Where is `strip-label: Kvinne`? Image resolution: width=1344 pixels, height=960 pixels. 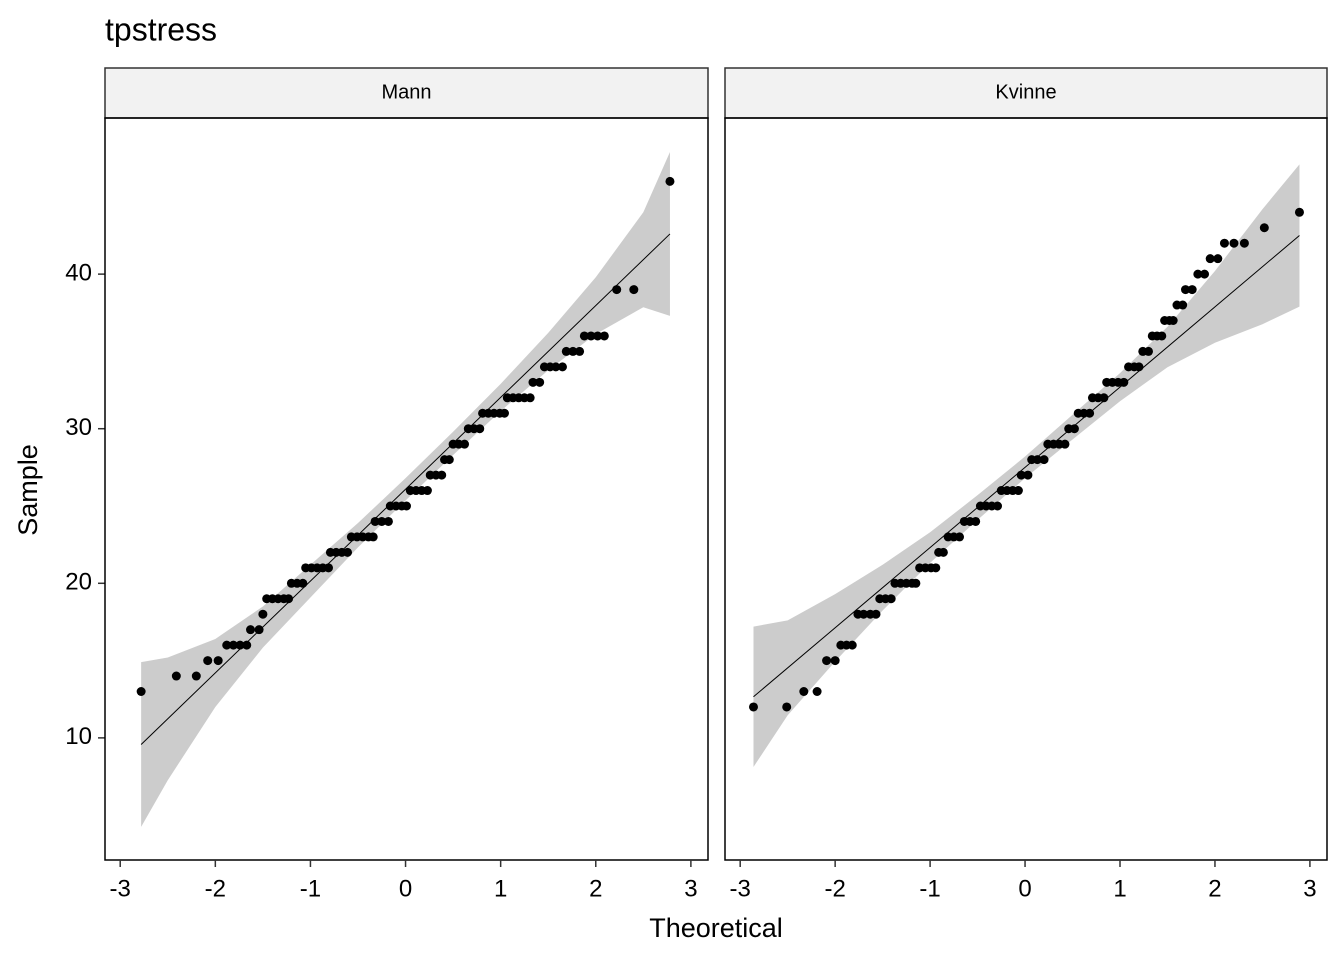
strip-label: Kvinne is located at coordinates (1025, 92).